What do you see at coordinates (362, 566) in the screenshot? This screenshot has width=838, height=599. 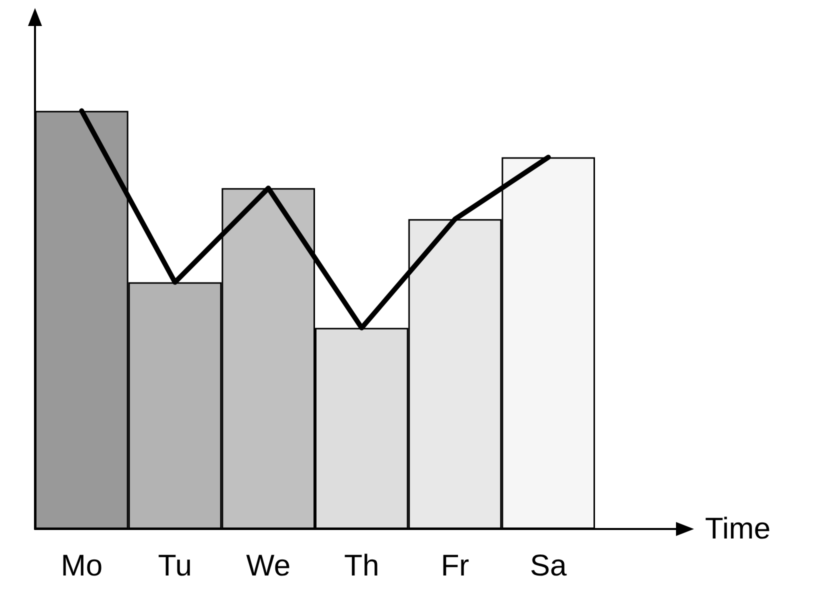 I see `x-tick-label: Th` at bounding box center [362, 566].